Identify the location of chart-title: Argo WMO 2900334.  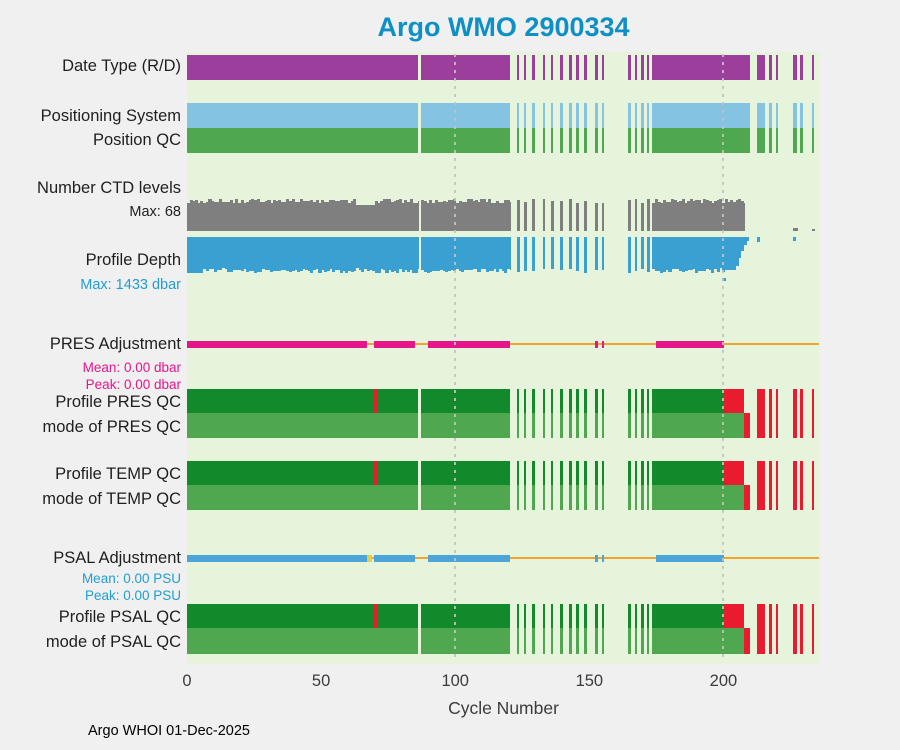
(503, 27).